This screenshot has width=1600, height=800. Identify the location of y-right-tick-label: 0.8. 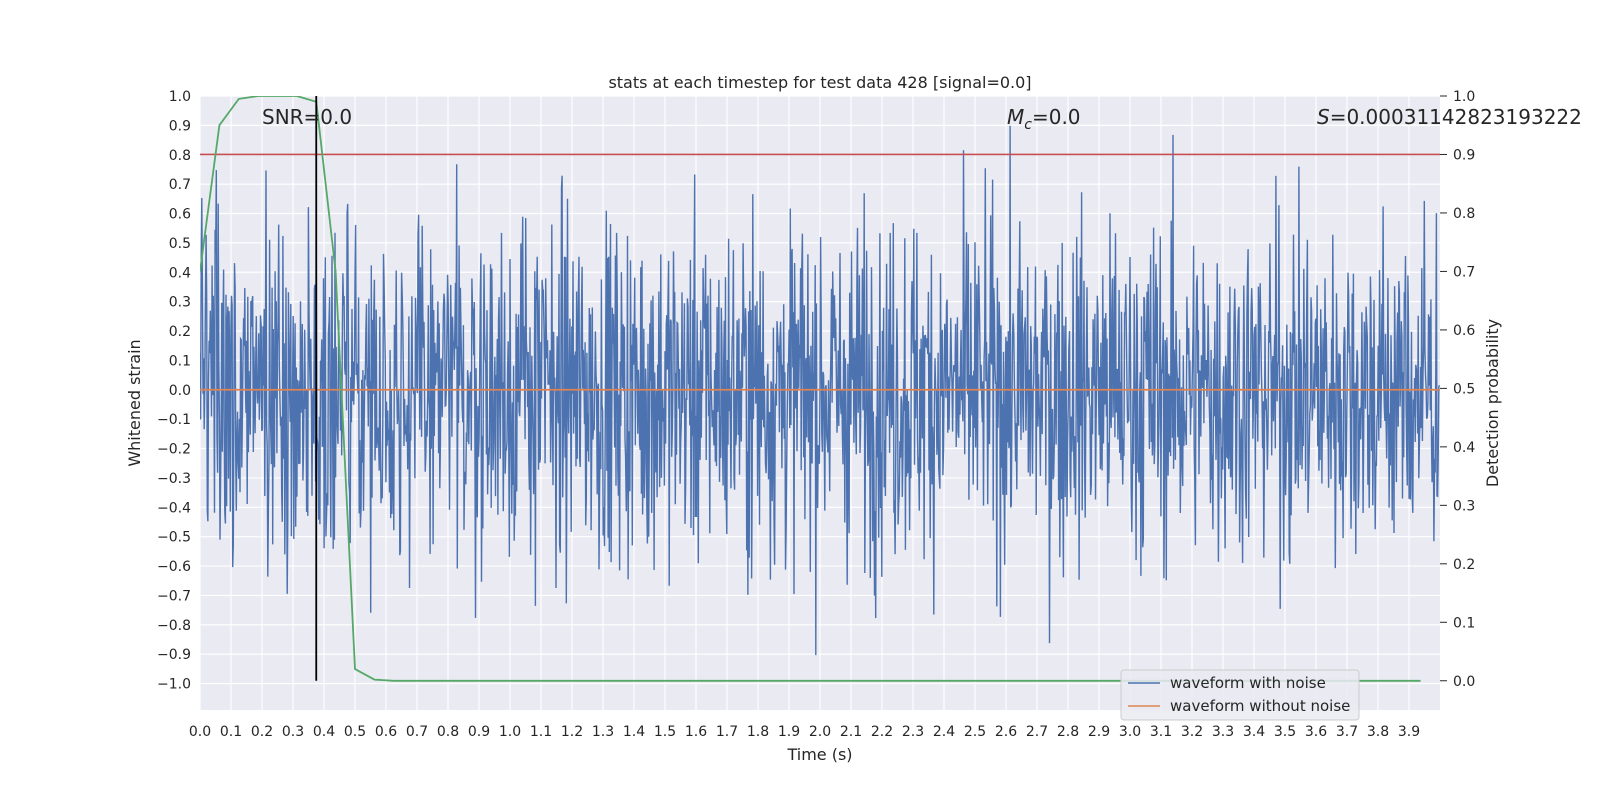
(1464, 214).